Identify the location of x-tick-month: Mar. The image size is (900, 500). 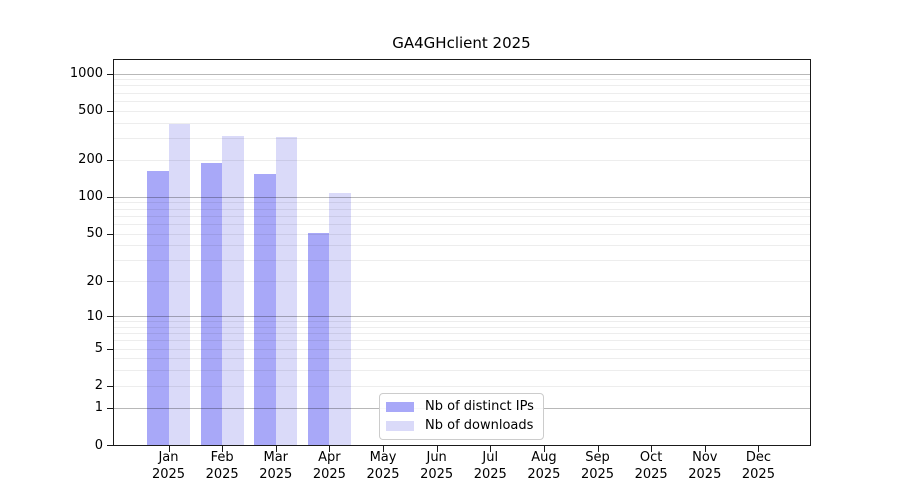
(276, 457).